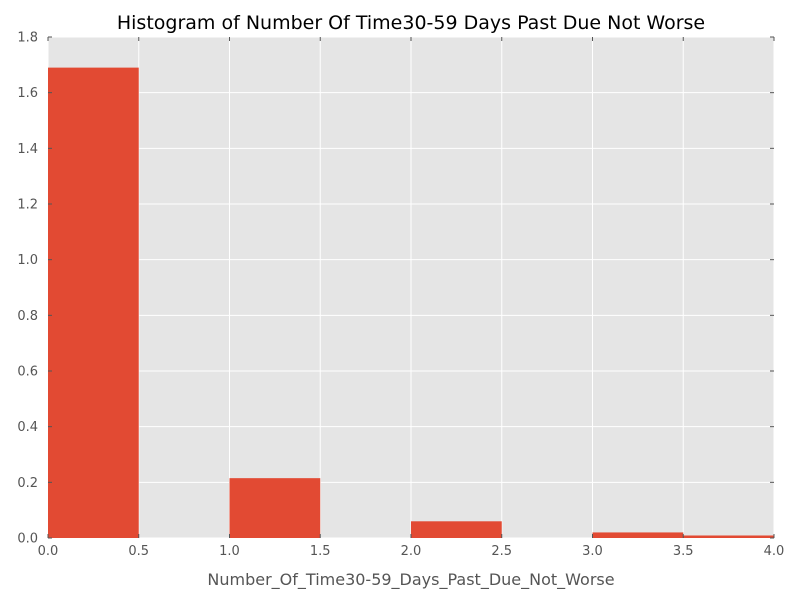 This screenshot has width=800, height=600. What do you see at coordinates (27, 483) in the screenshot?
I see `y-tick-label: 0.2` at bounding box center [27, 483].